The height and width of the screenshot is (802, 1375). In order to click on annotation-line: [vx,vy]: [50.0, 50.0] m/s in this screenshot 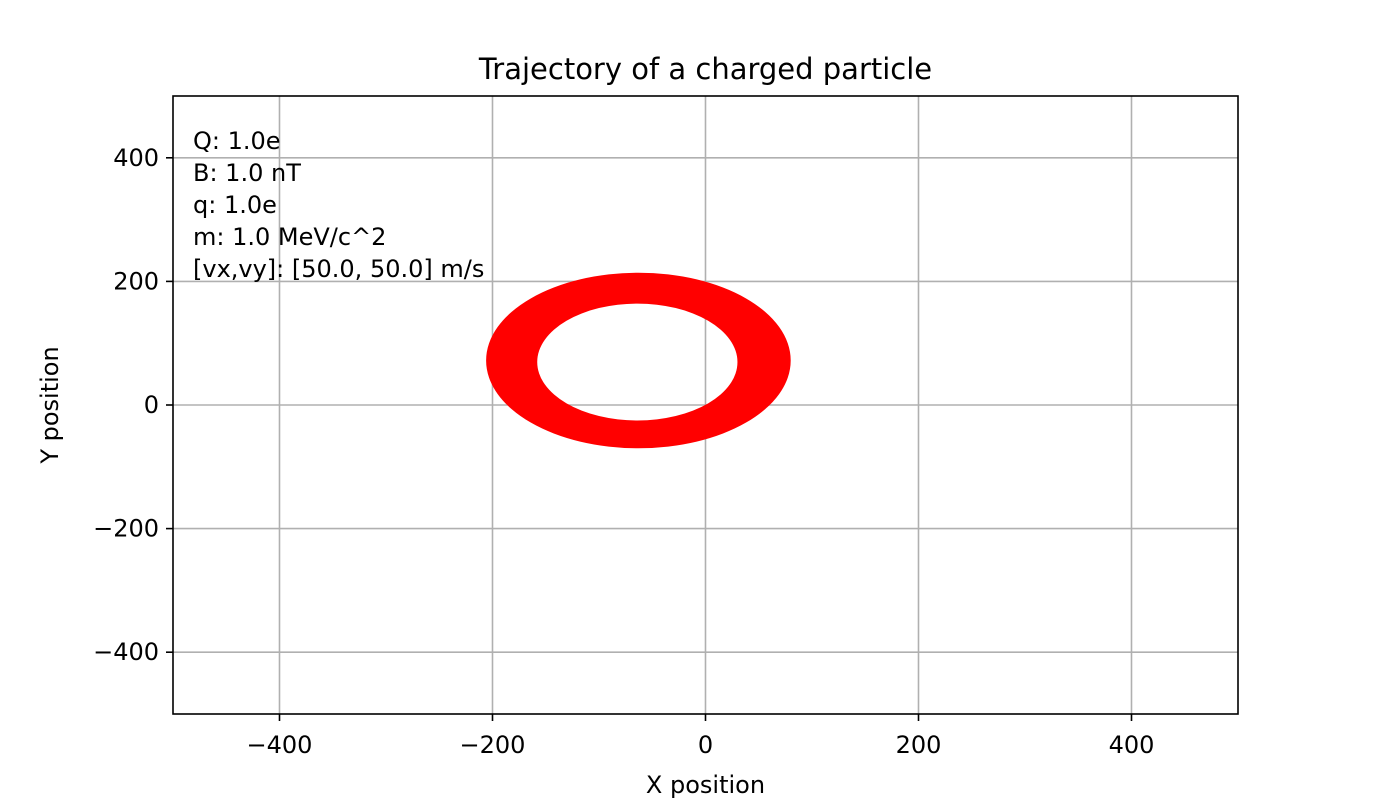, I will do `click(338, 269)`.